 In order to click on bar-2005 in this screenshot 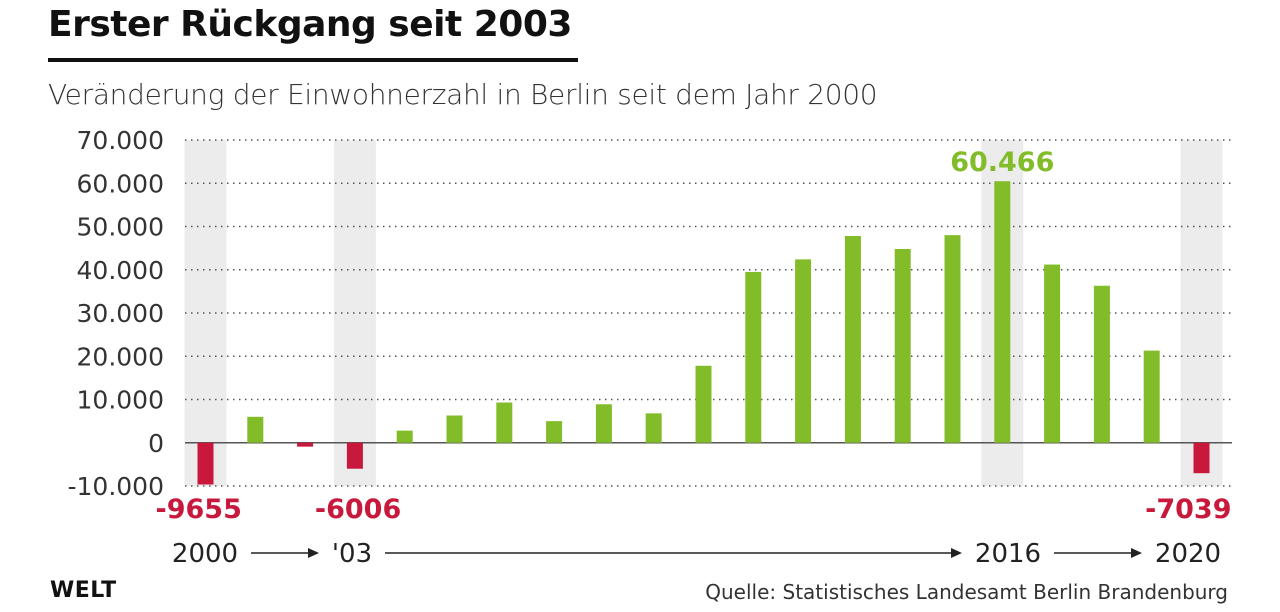, I will do `click(454, 429)`.